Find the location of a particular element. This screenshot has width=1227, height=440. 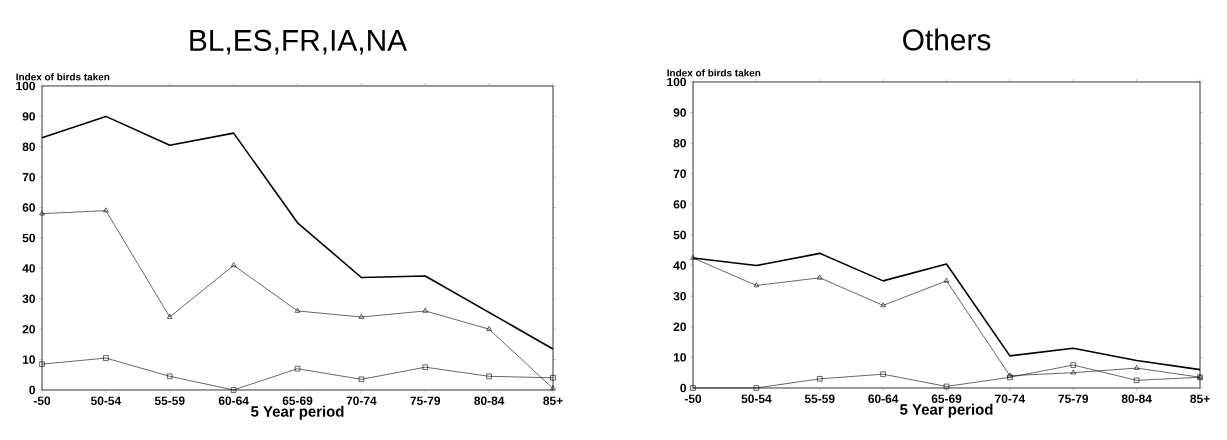

chart-title: Others is located at coordinates (947, 39).